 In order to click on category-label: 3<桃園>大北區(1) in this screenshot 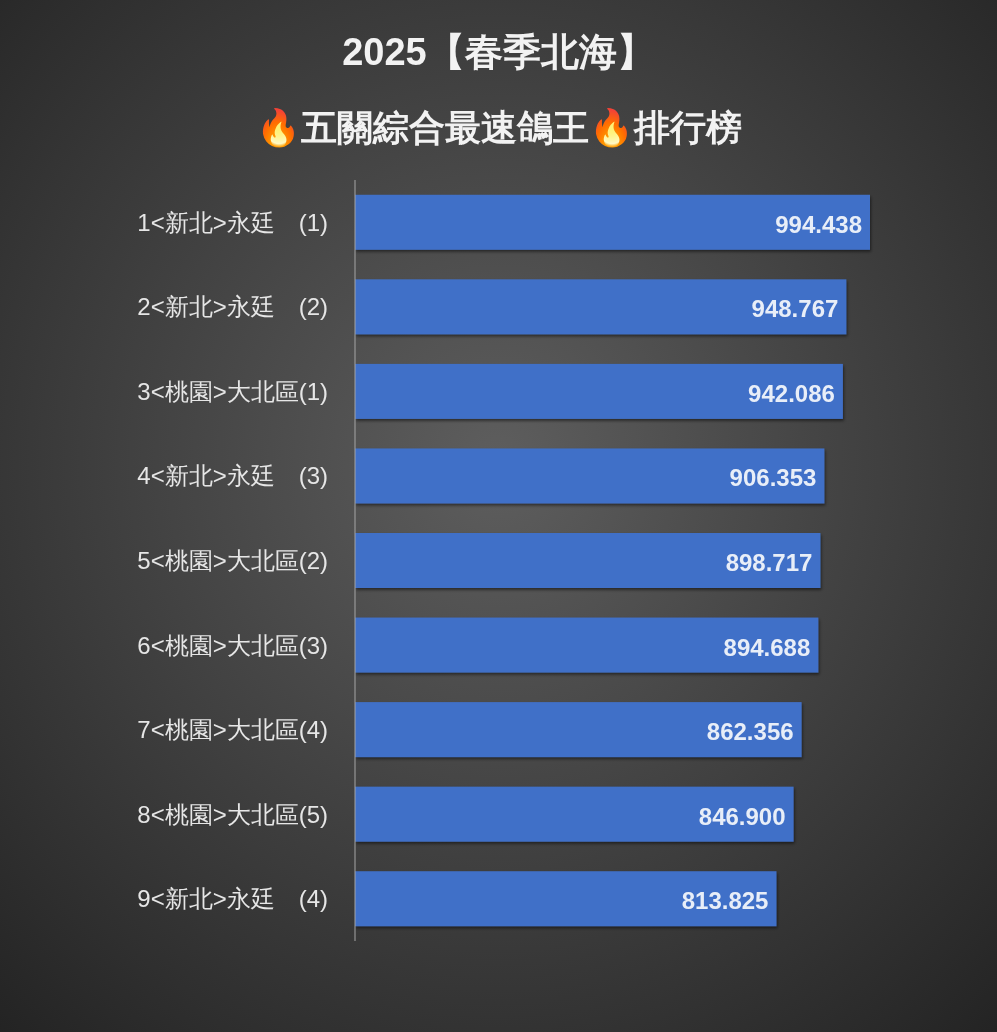, I will do `click(232, 391)`.